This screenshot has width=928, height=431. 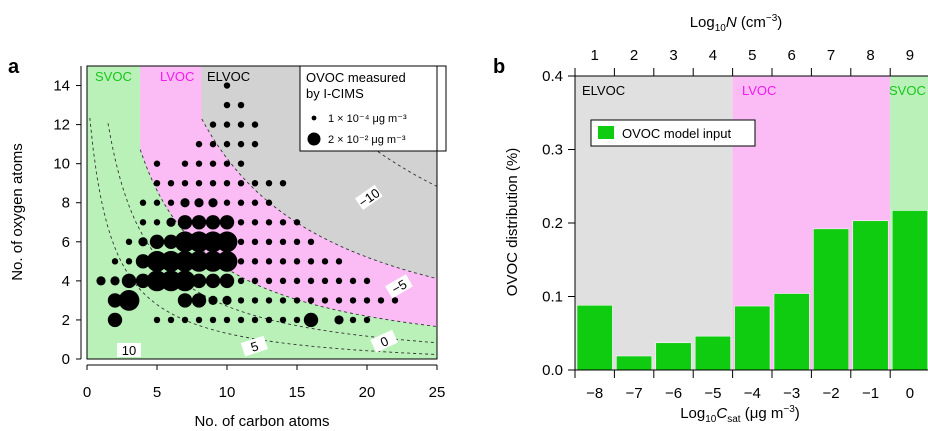 I want to click on panel-b-legend: OVOC model input, so click(x=673, y=133).